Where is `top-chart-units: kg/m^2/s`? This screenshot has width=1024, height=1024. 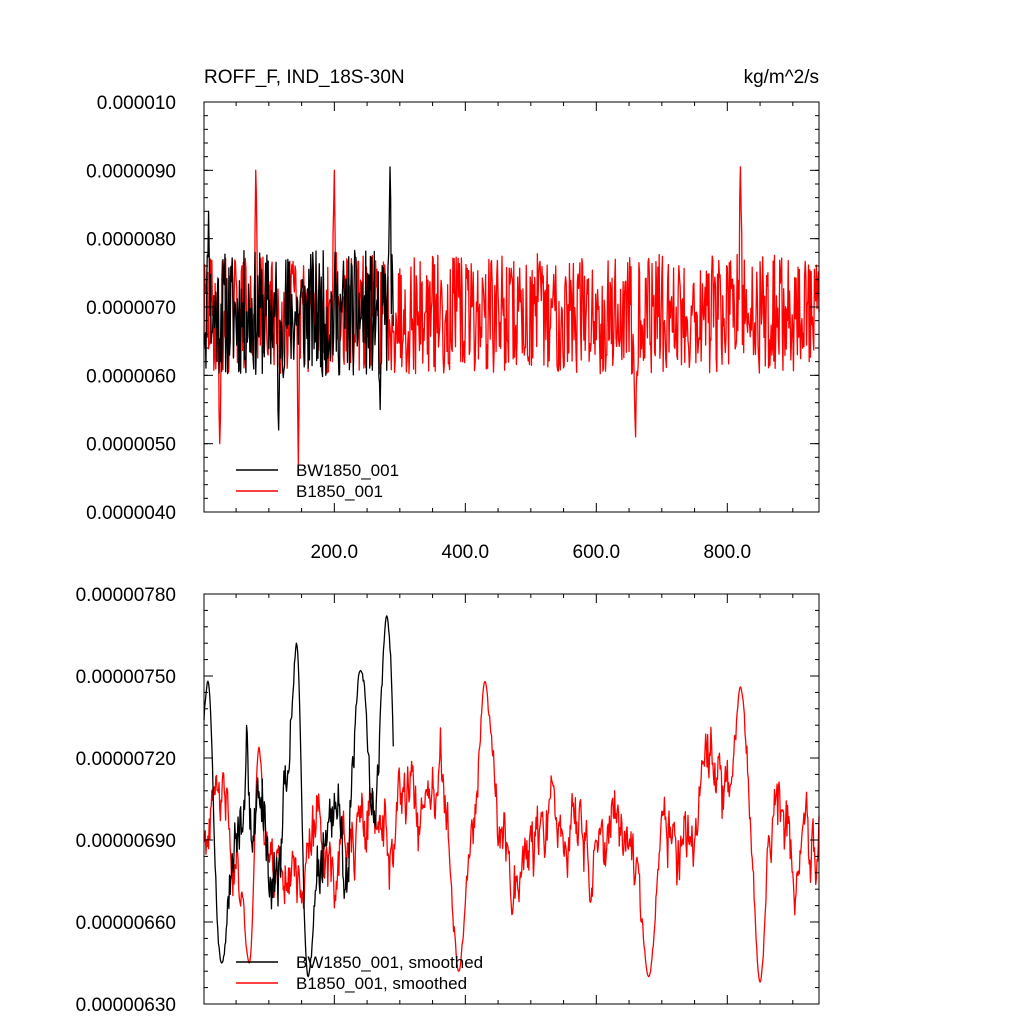
top-chart-units: kg/m^2/s is located at coordinates (781, 77).